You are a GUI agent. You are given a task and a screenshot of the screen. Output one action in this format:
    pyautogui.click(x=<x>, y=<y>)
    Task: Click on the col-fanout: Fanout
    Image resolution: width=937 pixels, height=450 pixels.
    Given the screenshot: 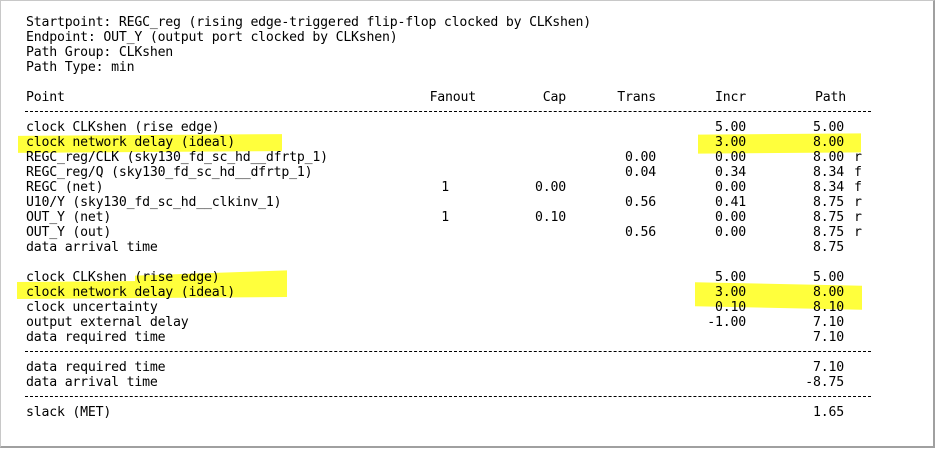 What is the action you would take?
    pyautogui.click(x=453, y=97)
    